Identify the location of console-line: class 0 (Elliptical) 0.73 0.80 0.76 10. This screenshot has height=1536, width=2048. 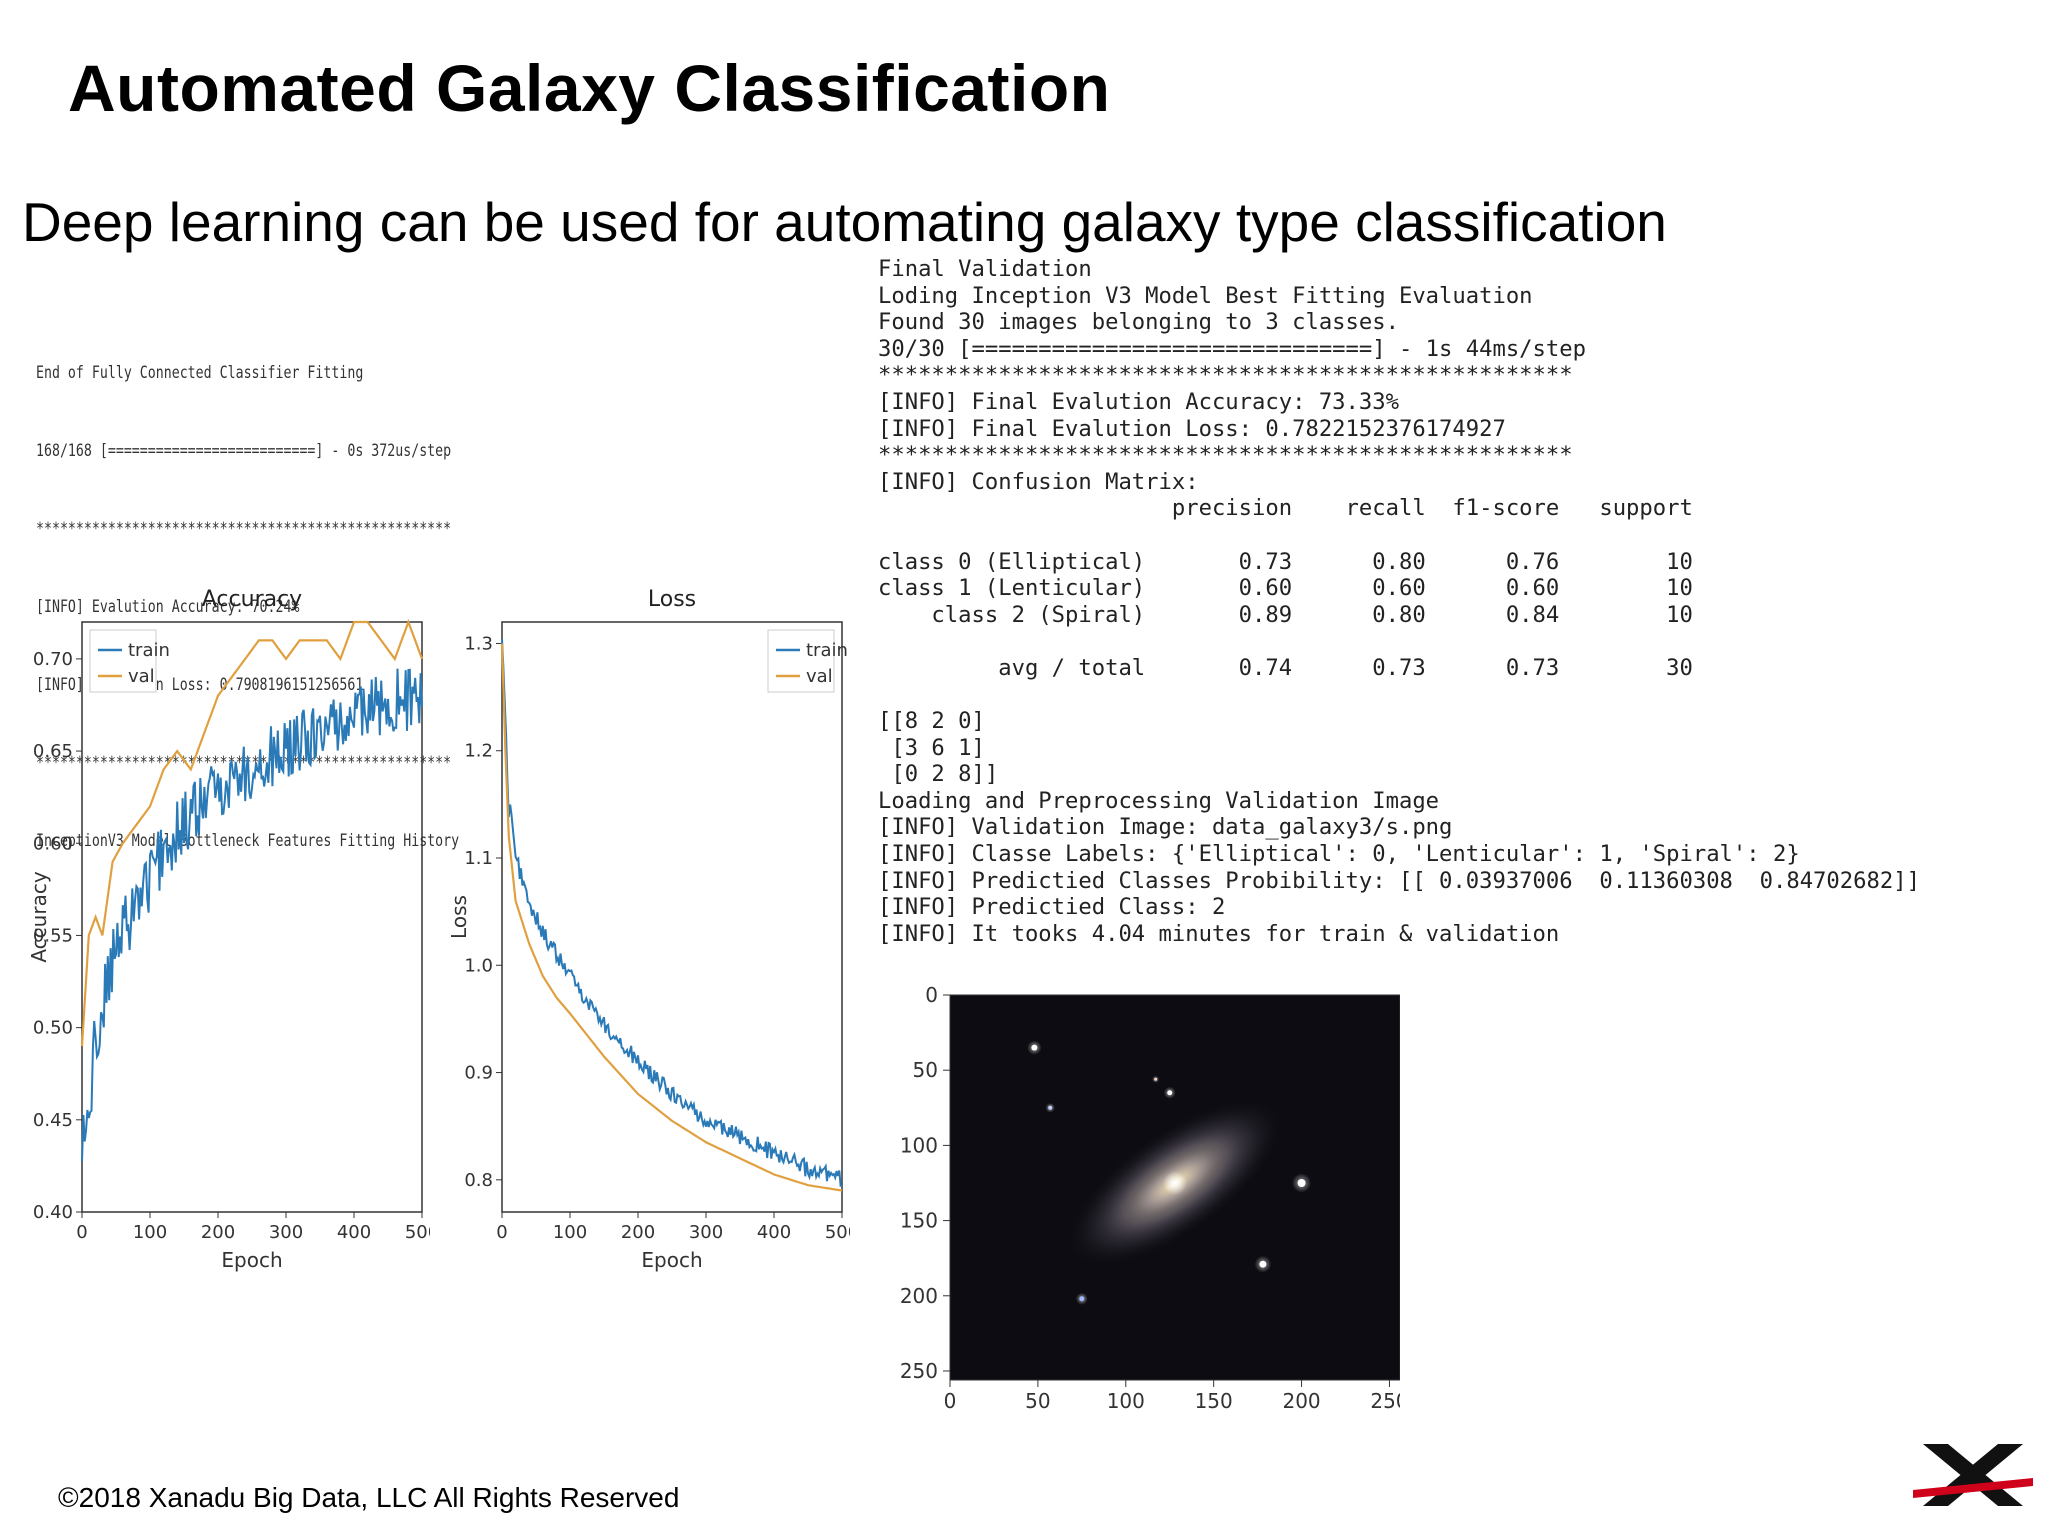
(1285, 561).